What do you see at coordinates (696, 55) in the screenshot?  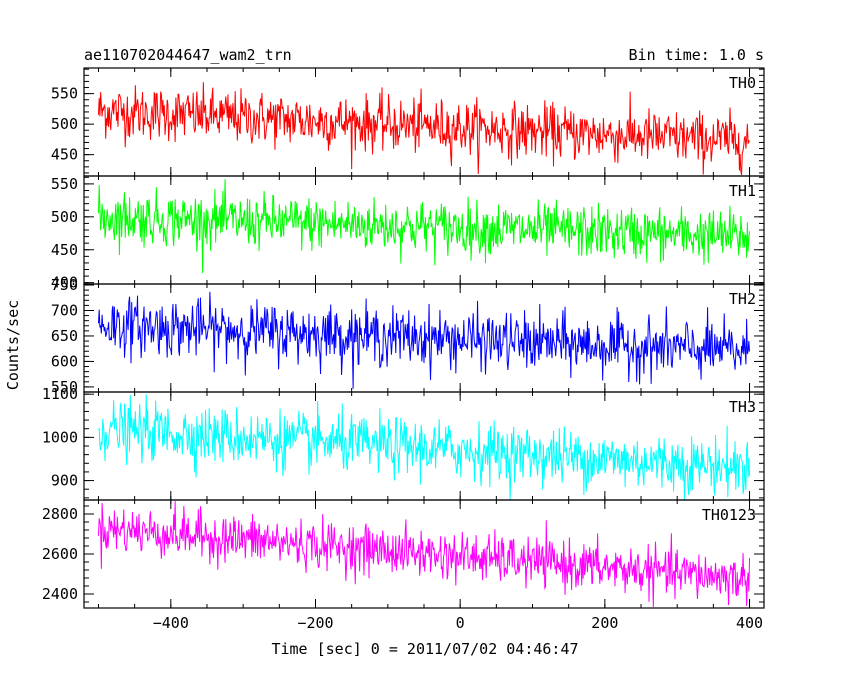 I see `bin-time-label: Bin time: 1.0 s` at bounding box center [696, 55].